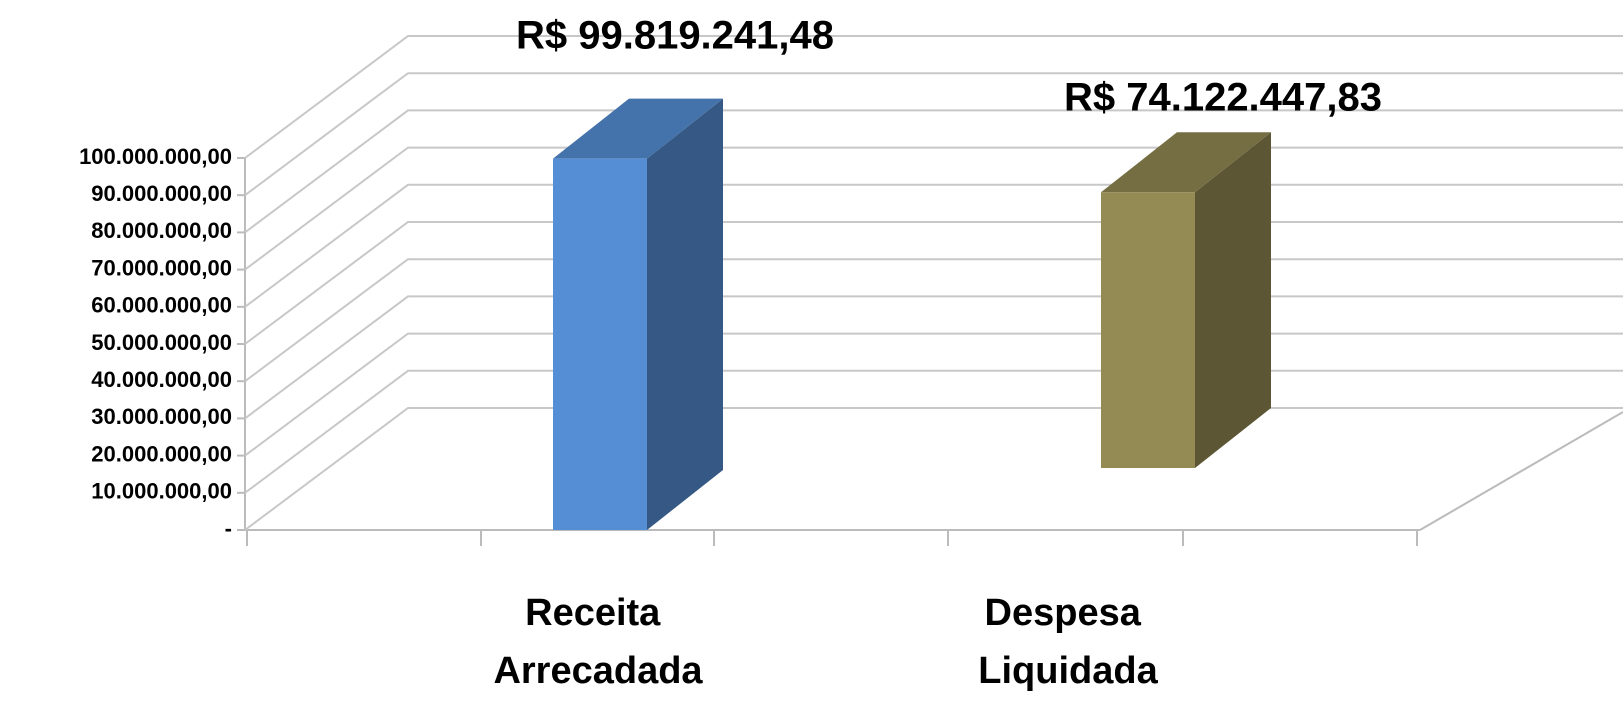 Image resolution: width=1623 pixels, height=717 pixels. What do you see at coordinates (1223, 97) in the screenshot?
I see `value-label: R$ 74.122.447,83` at bounding box center [1223, 97].